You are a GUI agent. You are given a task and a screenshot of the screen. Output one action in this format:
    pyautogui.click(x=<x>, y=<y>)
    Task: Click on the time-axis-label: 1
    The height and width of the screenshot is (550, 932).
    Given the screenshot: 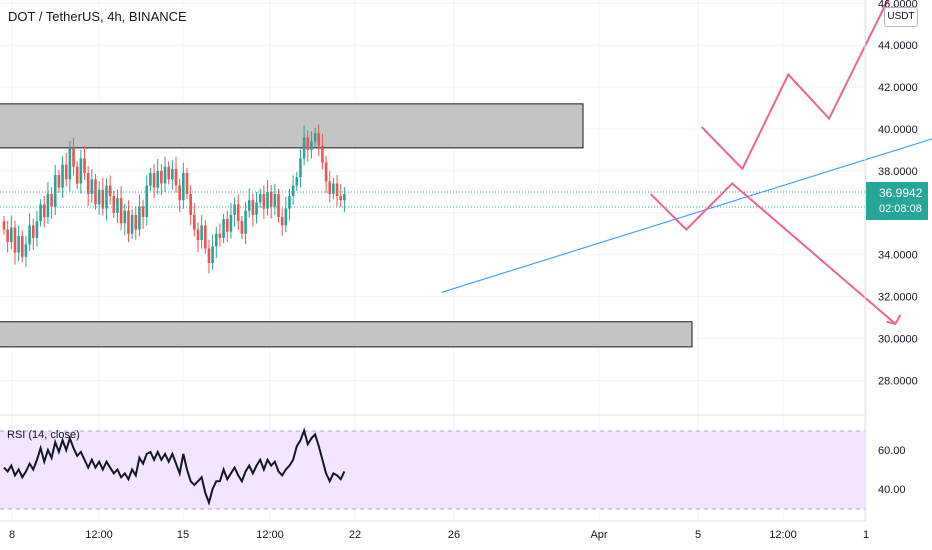 What is the action you would take?
    pyautogui.click(x=866, y=535)
    